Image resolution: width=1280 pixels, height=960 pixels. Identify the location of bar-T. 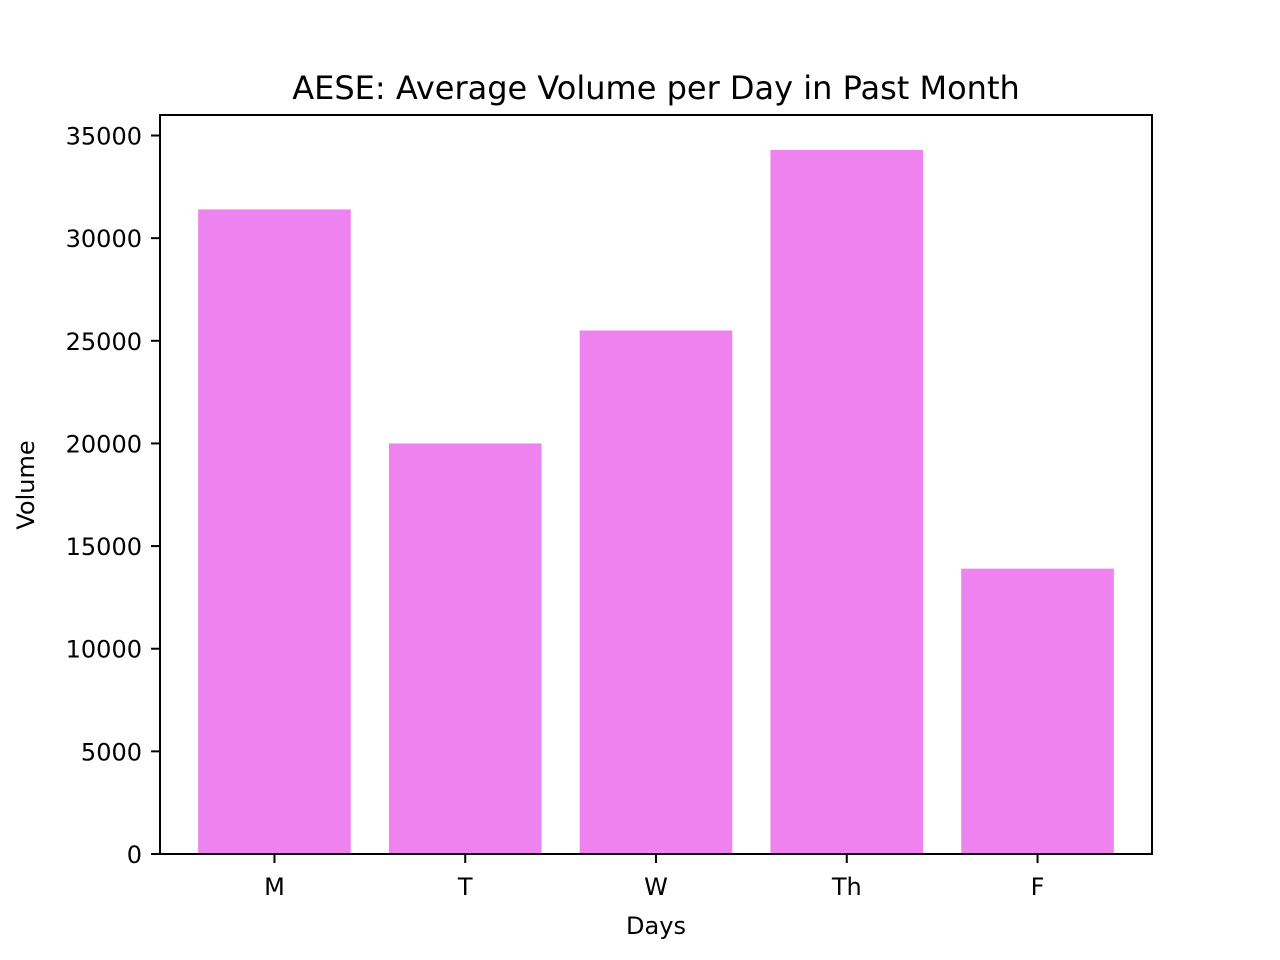
(465, 648).